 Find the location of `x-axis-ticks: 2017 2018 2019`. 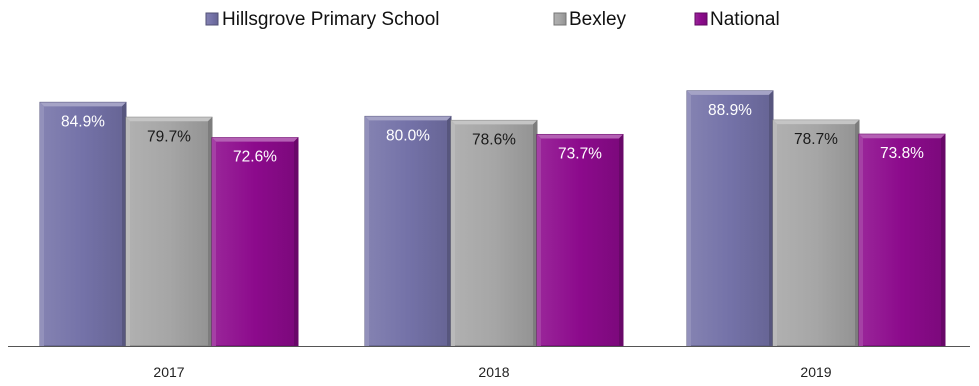

x-axis-ticks: 2017 2018 2019 is located at coordinates (492, 372).